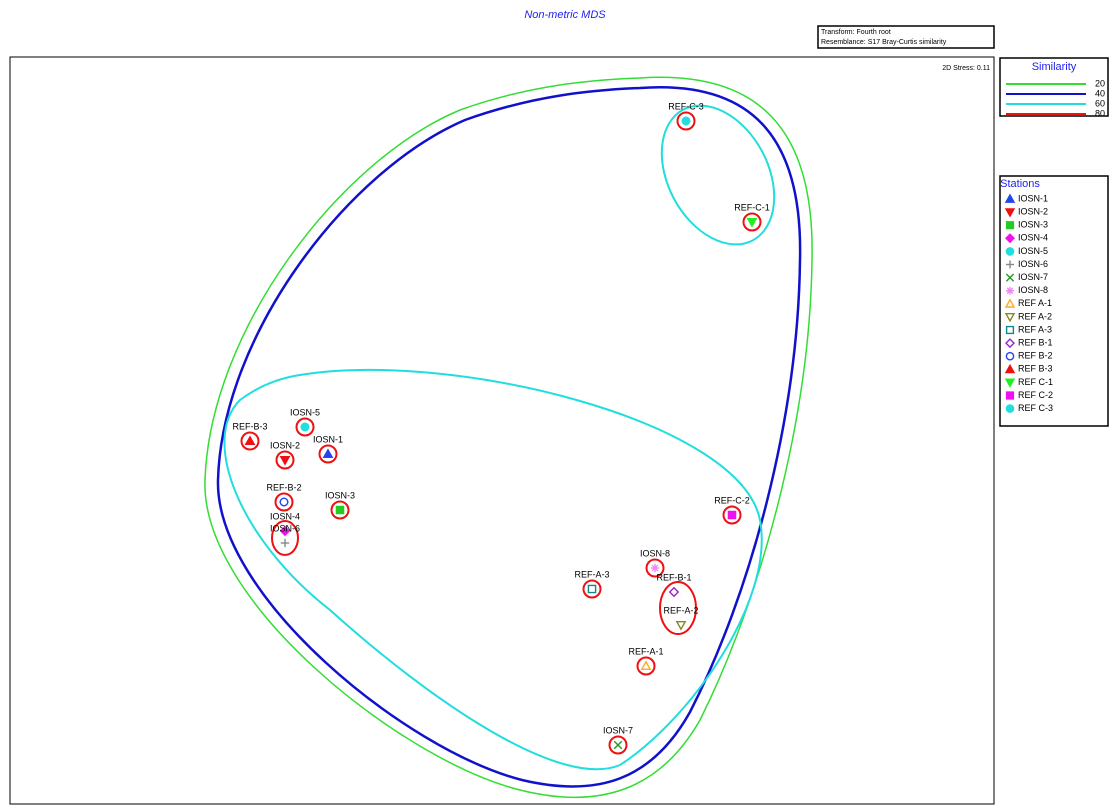 The height and width of the screenshot is (806, 1112). Describe the element at coordinates (752, 207) in the screenshot. I see `point-label: REF-C-1` at that location.